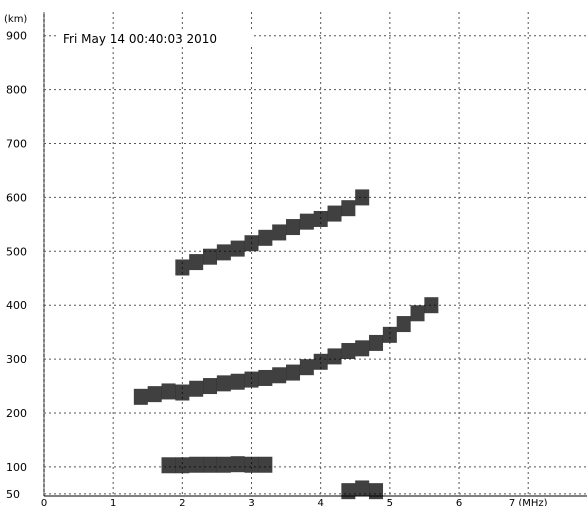 The height and width of the screenshot is (506, 587). I want to click on y-tick-label: 500, so click(16, 251).